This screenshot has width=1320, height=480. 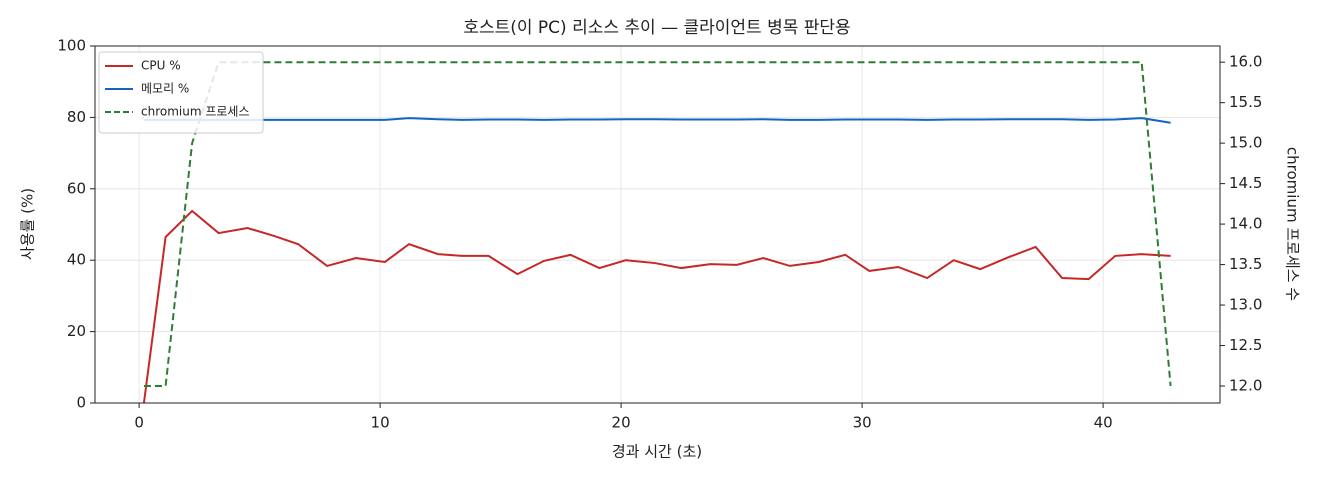 I want to click on y2-tick-label: 13.0, so click(x=1245, y=305).